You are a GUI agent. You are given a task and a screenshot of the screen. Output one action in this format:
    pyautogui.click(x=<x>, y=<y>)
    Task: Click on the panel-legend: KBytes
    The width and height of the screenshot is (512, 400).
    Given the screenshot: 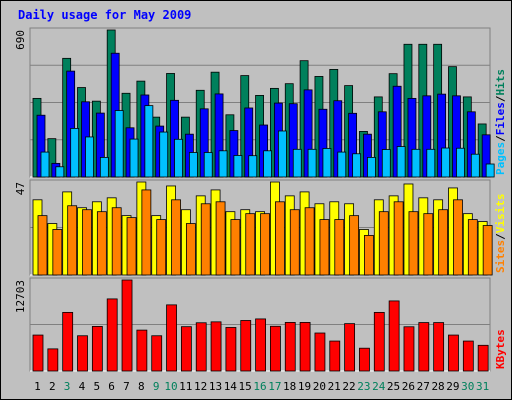 What is the action you would take?
    pyautogui.click(x=500, y=349)
    